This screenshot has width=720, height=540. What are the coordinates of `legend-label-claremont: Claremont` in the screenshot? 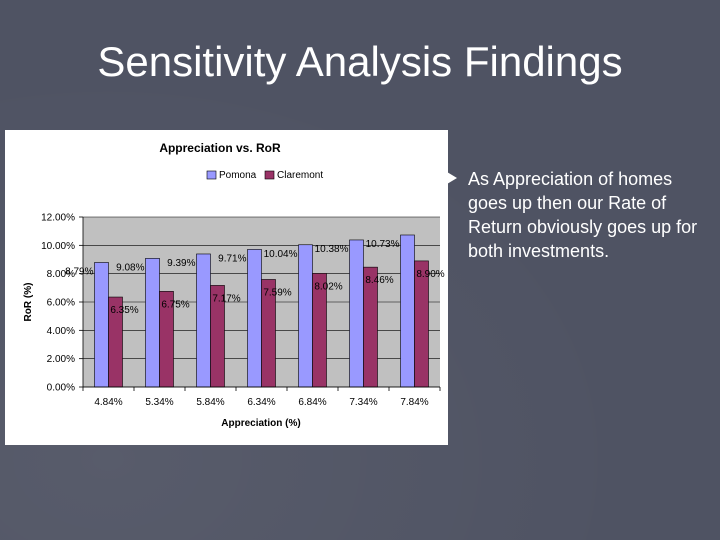 It's located at (300, 175).